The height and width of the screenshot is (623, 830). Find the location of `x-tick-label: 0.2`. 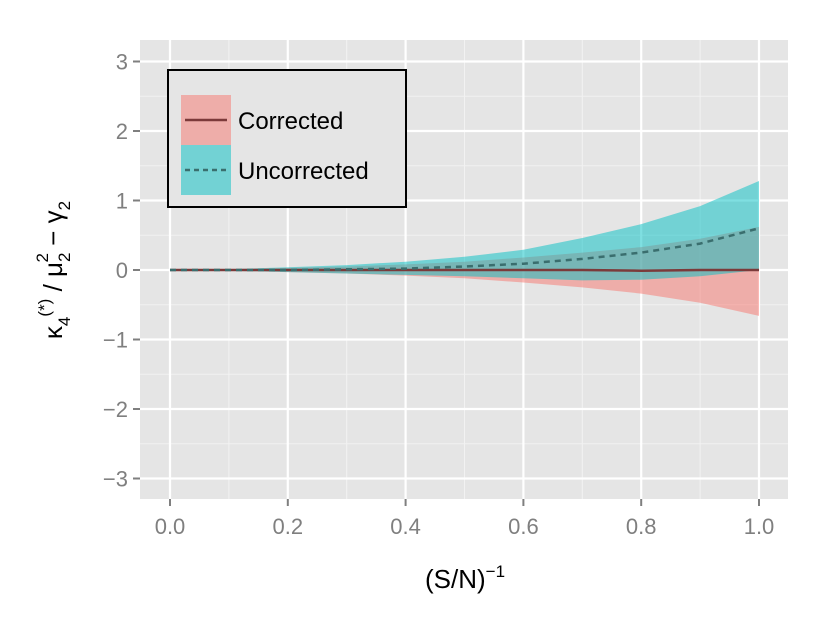

x-tick-label: 0.2 is located at coordinates (288, 526).